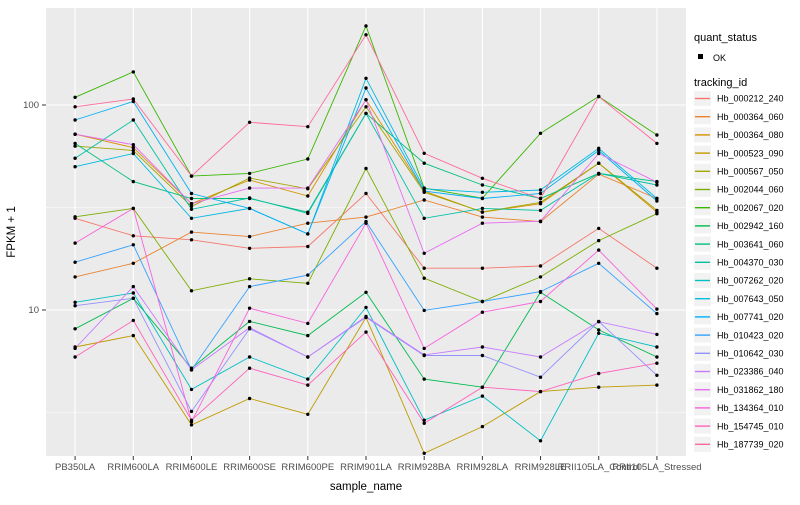 The width and height of the screenshot is (800, 505). Describe the element at coordinates (750, 99) in the screenshot. I see `legend-entry-label: Hb_000212_240` at that location.